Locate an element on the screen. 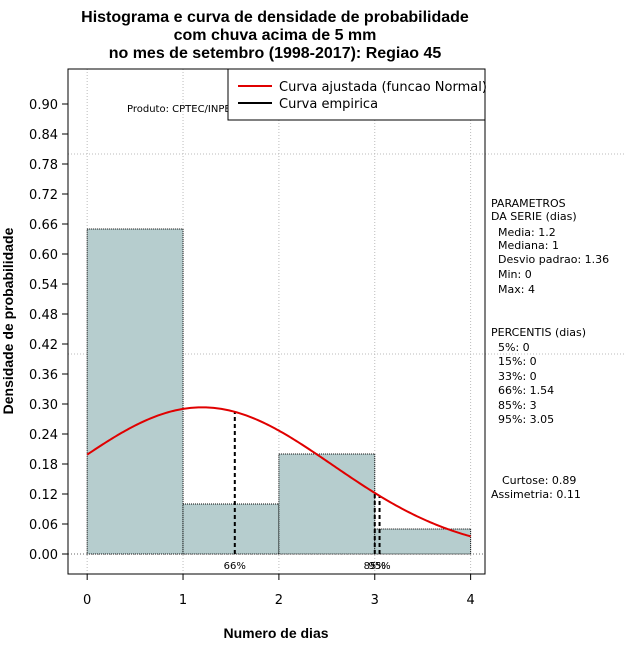 The height and width of the screenshot is (660, 640). y-tick-label-13: 0.78 is located at coordinates (43, 165).